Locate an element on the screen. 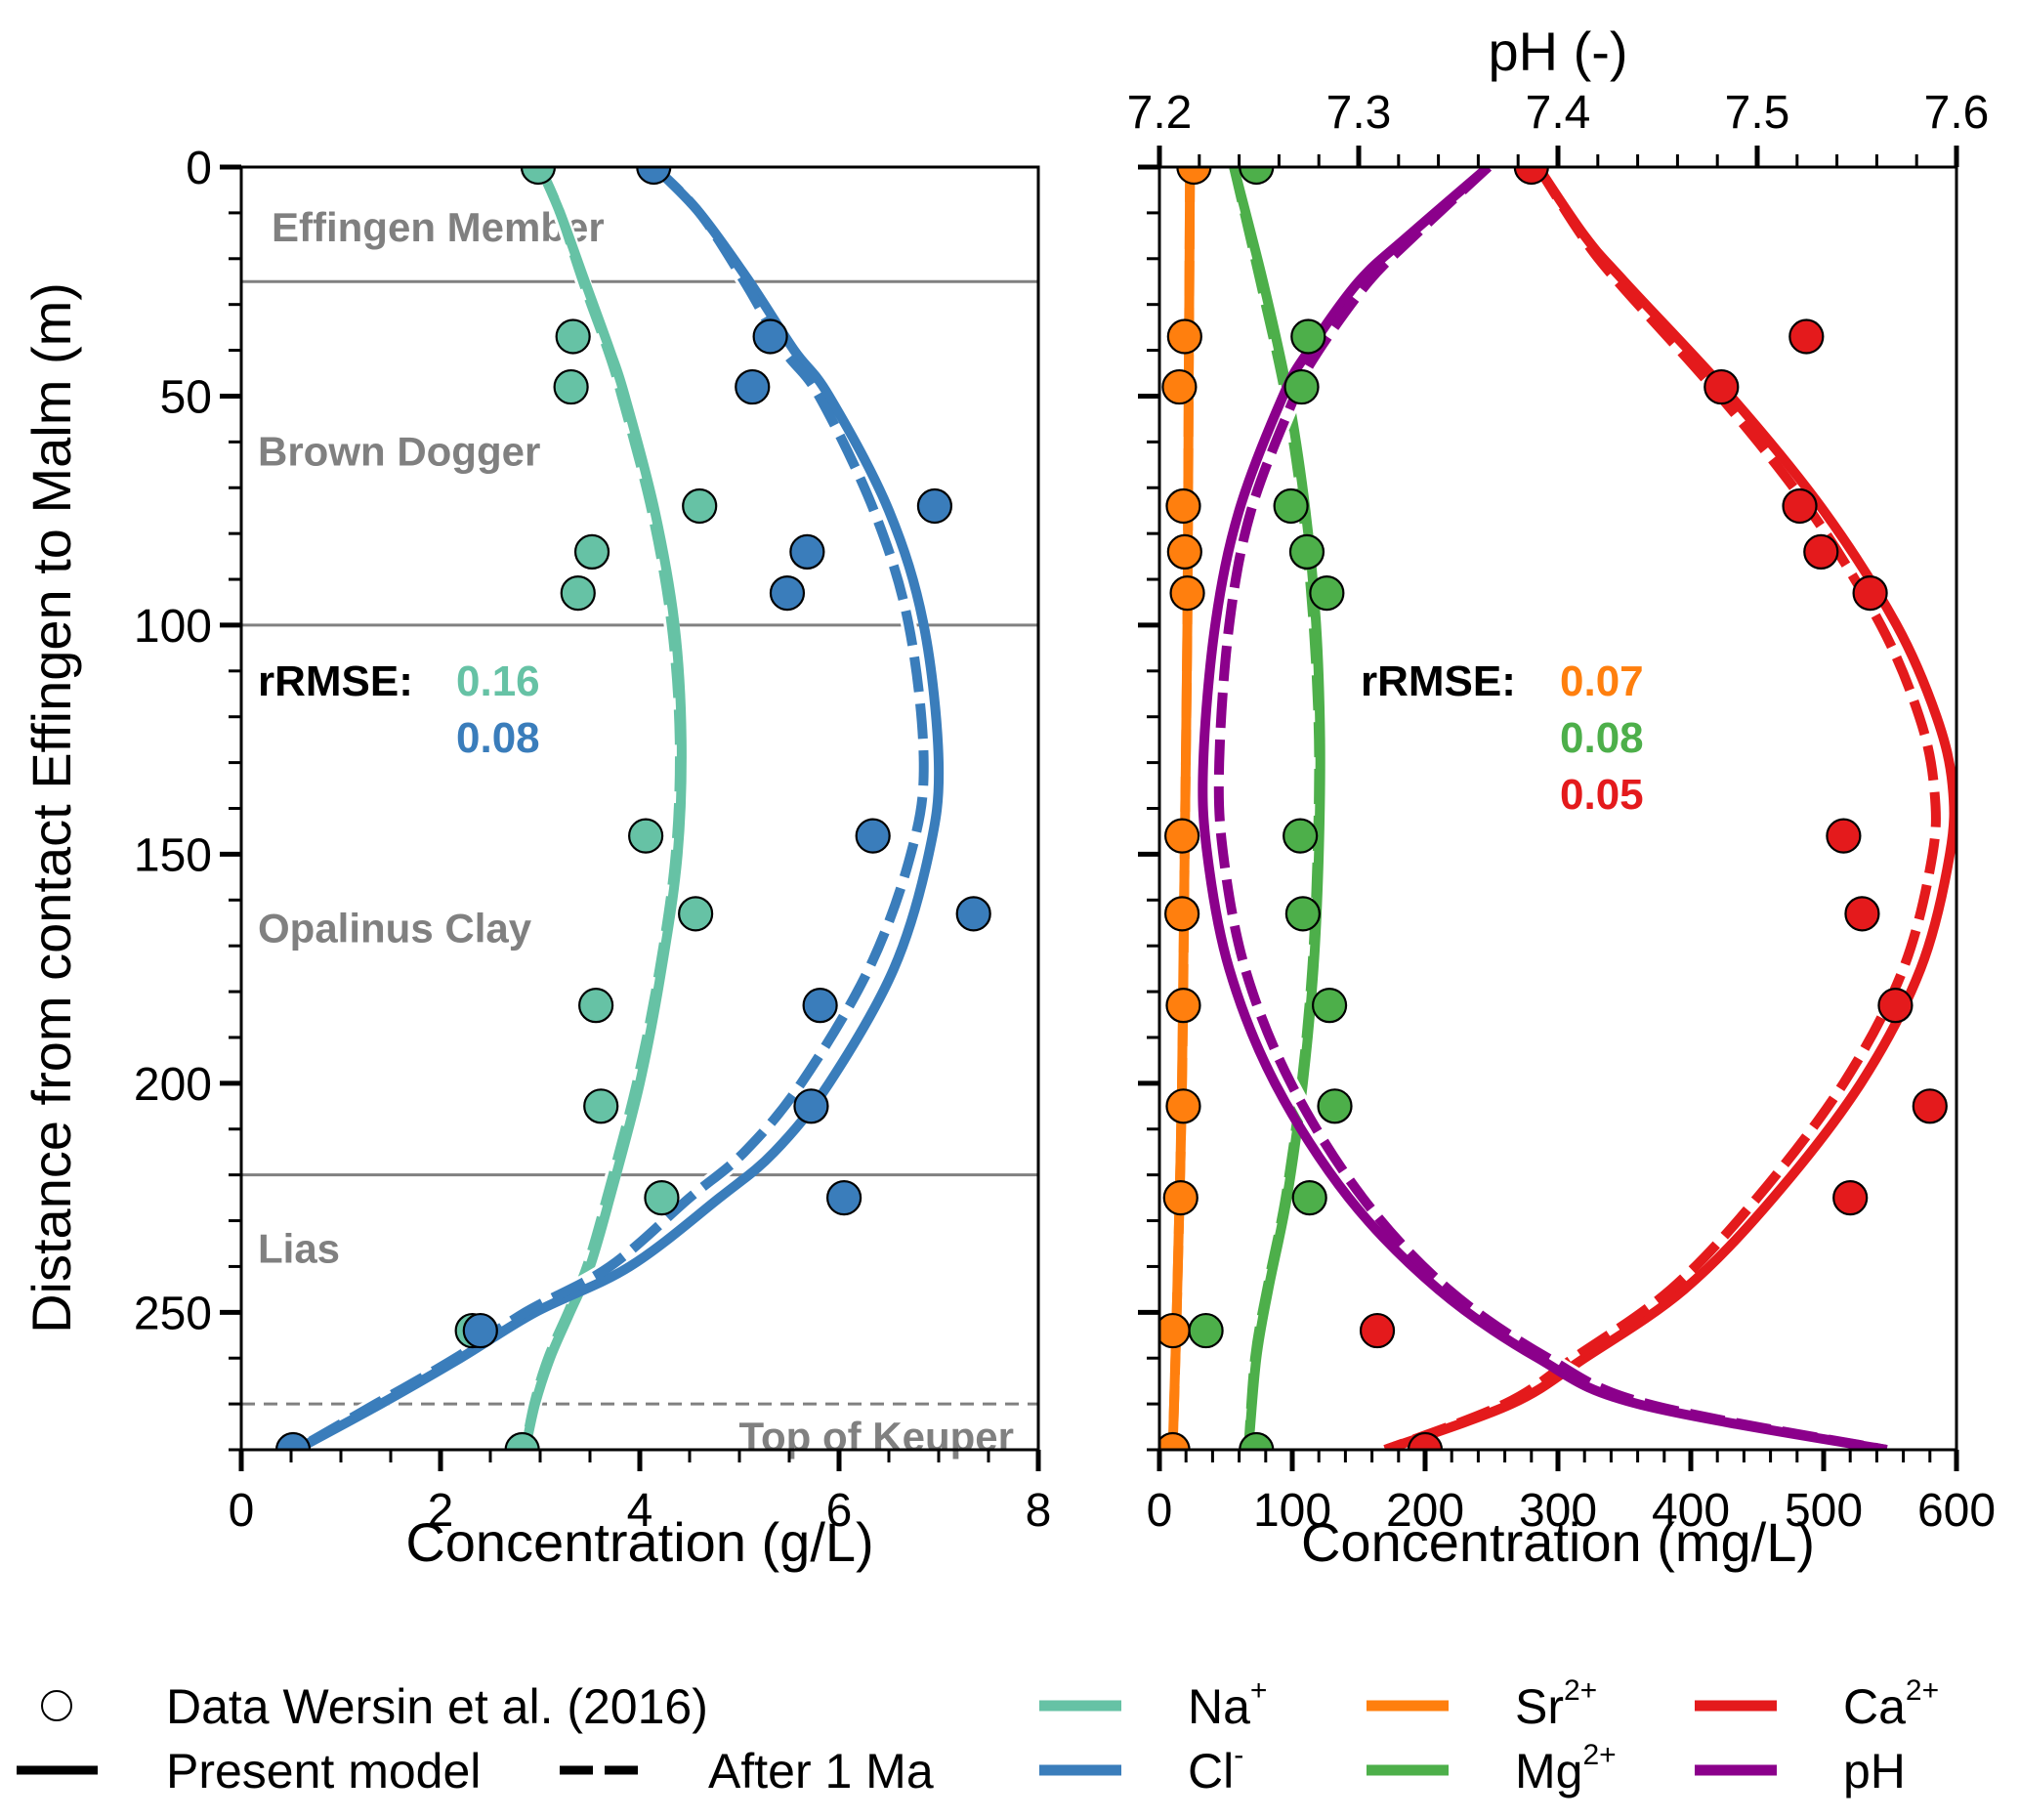 This screenshot has height=1820, width=2019. y-tick-label: 150 is located at coordinates (173, 855).